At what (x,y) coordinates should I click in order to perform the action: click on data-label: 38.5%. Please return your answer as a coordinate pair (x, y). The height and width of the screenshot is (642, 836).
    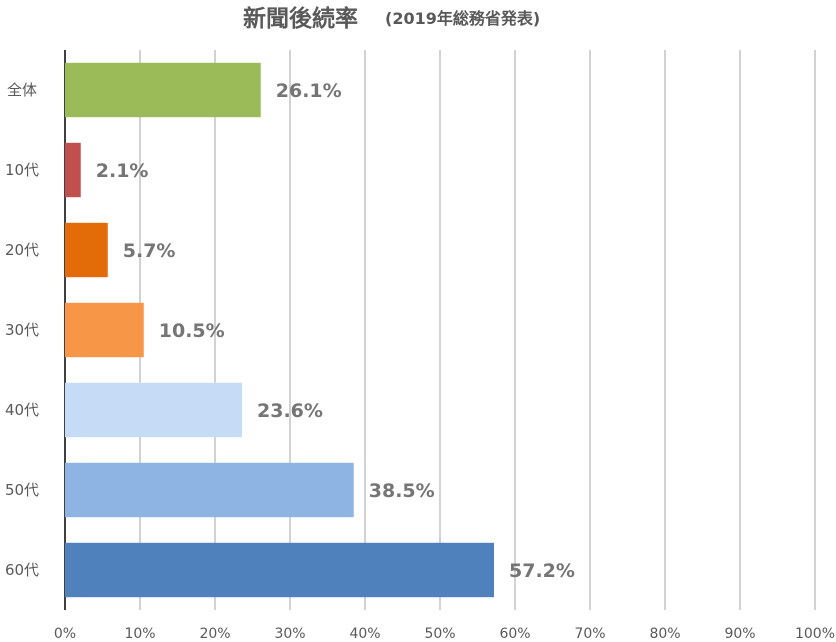
    Looking at the image, I should click on (402, 491).